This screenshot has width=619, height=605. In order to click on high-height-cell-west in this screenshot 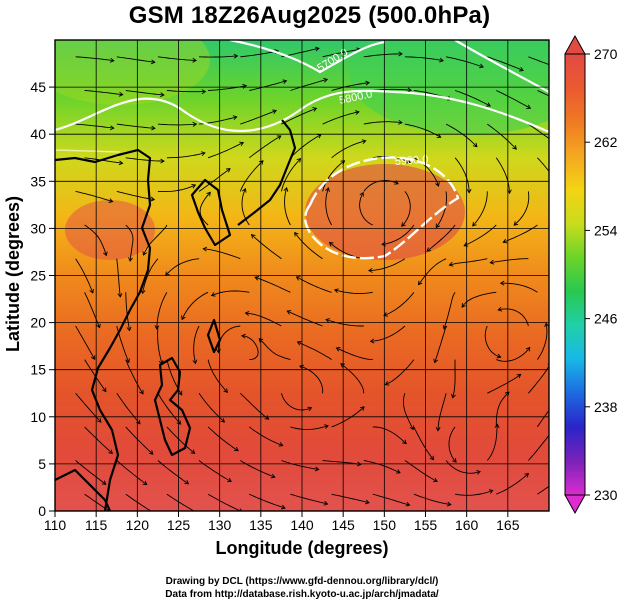, I will do `click(110, 230)`.